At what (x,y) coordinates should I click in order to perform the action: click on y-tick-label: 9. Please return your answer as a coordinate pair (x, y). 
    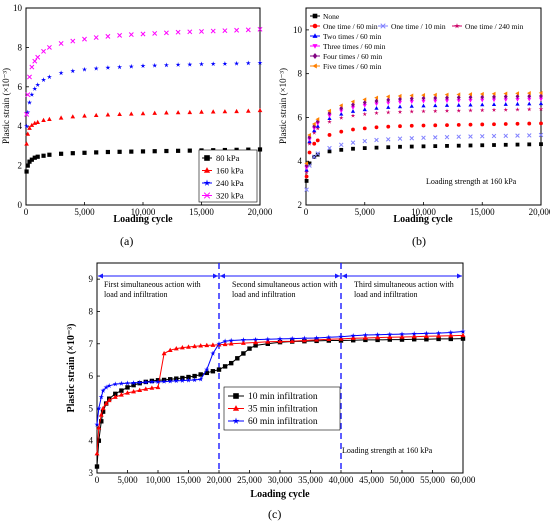
    Looking at the image, I should click on (91, 279).